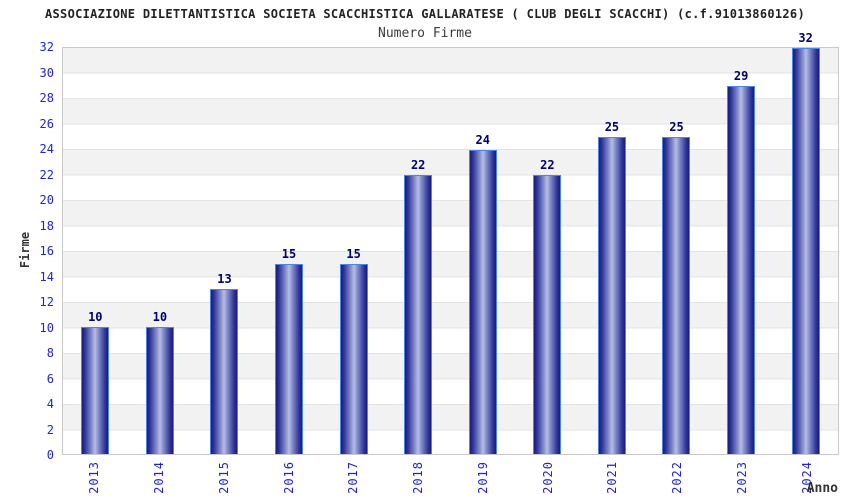 The height and width of the screenshot is (500, 850). I want to click on y-tick-26: 26, so click(46, 123).